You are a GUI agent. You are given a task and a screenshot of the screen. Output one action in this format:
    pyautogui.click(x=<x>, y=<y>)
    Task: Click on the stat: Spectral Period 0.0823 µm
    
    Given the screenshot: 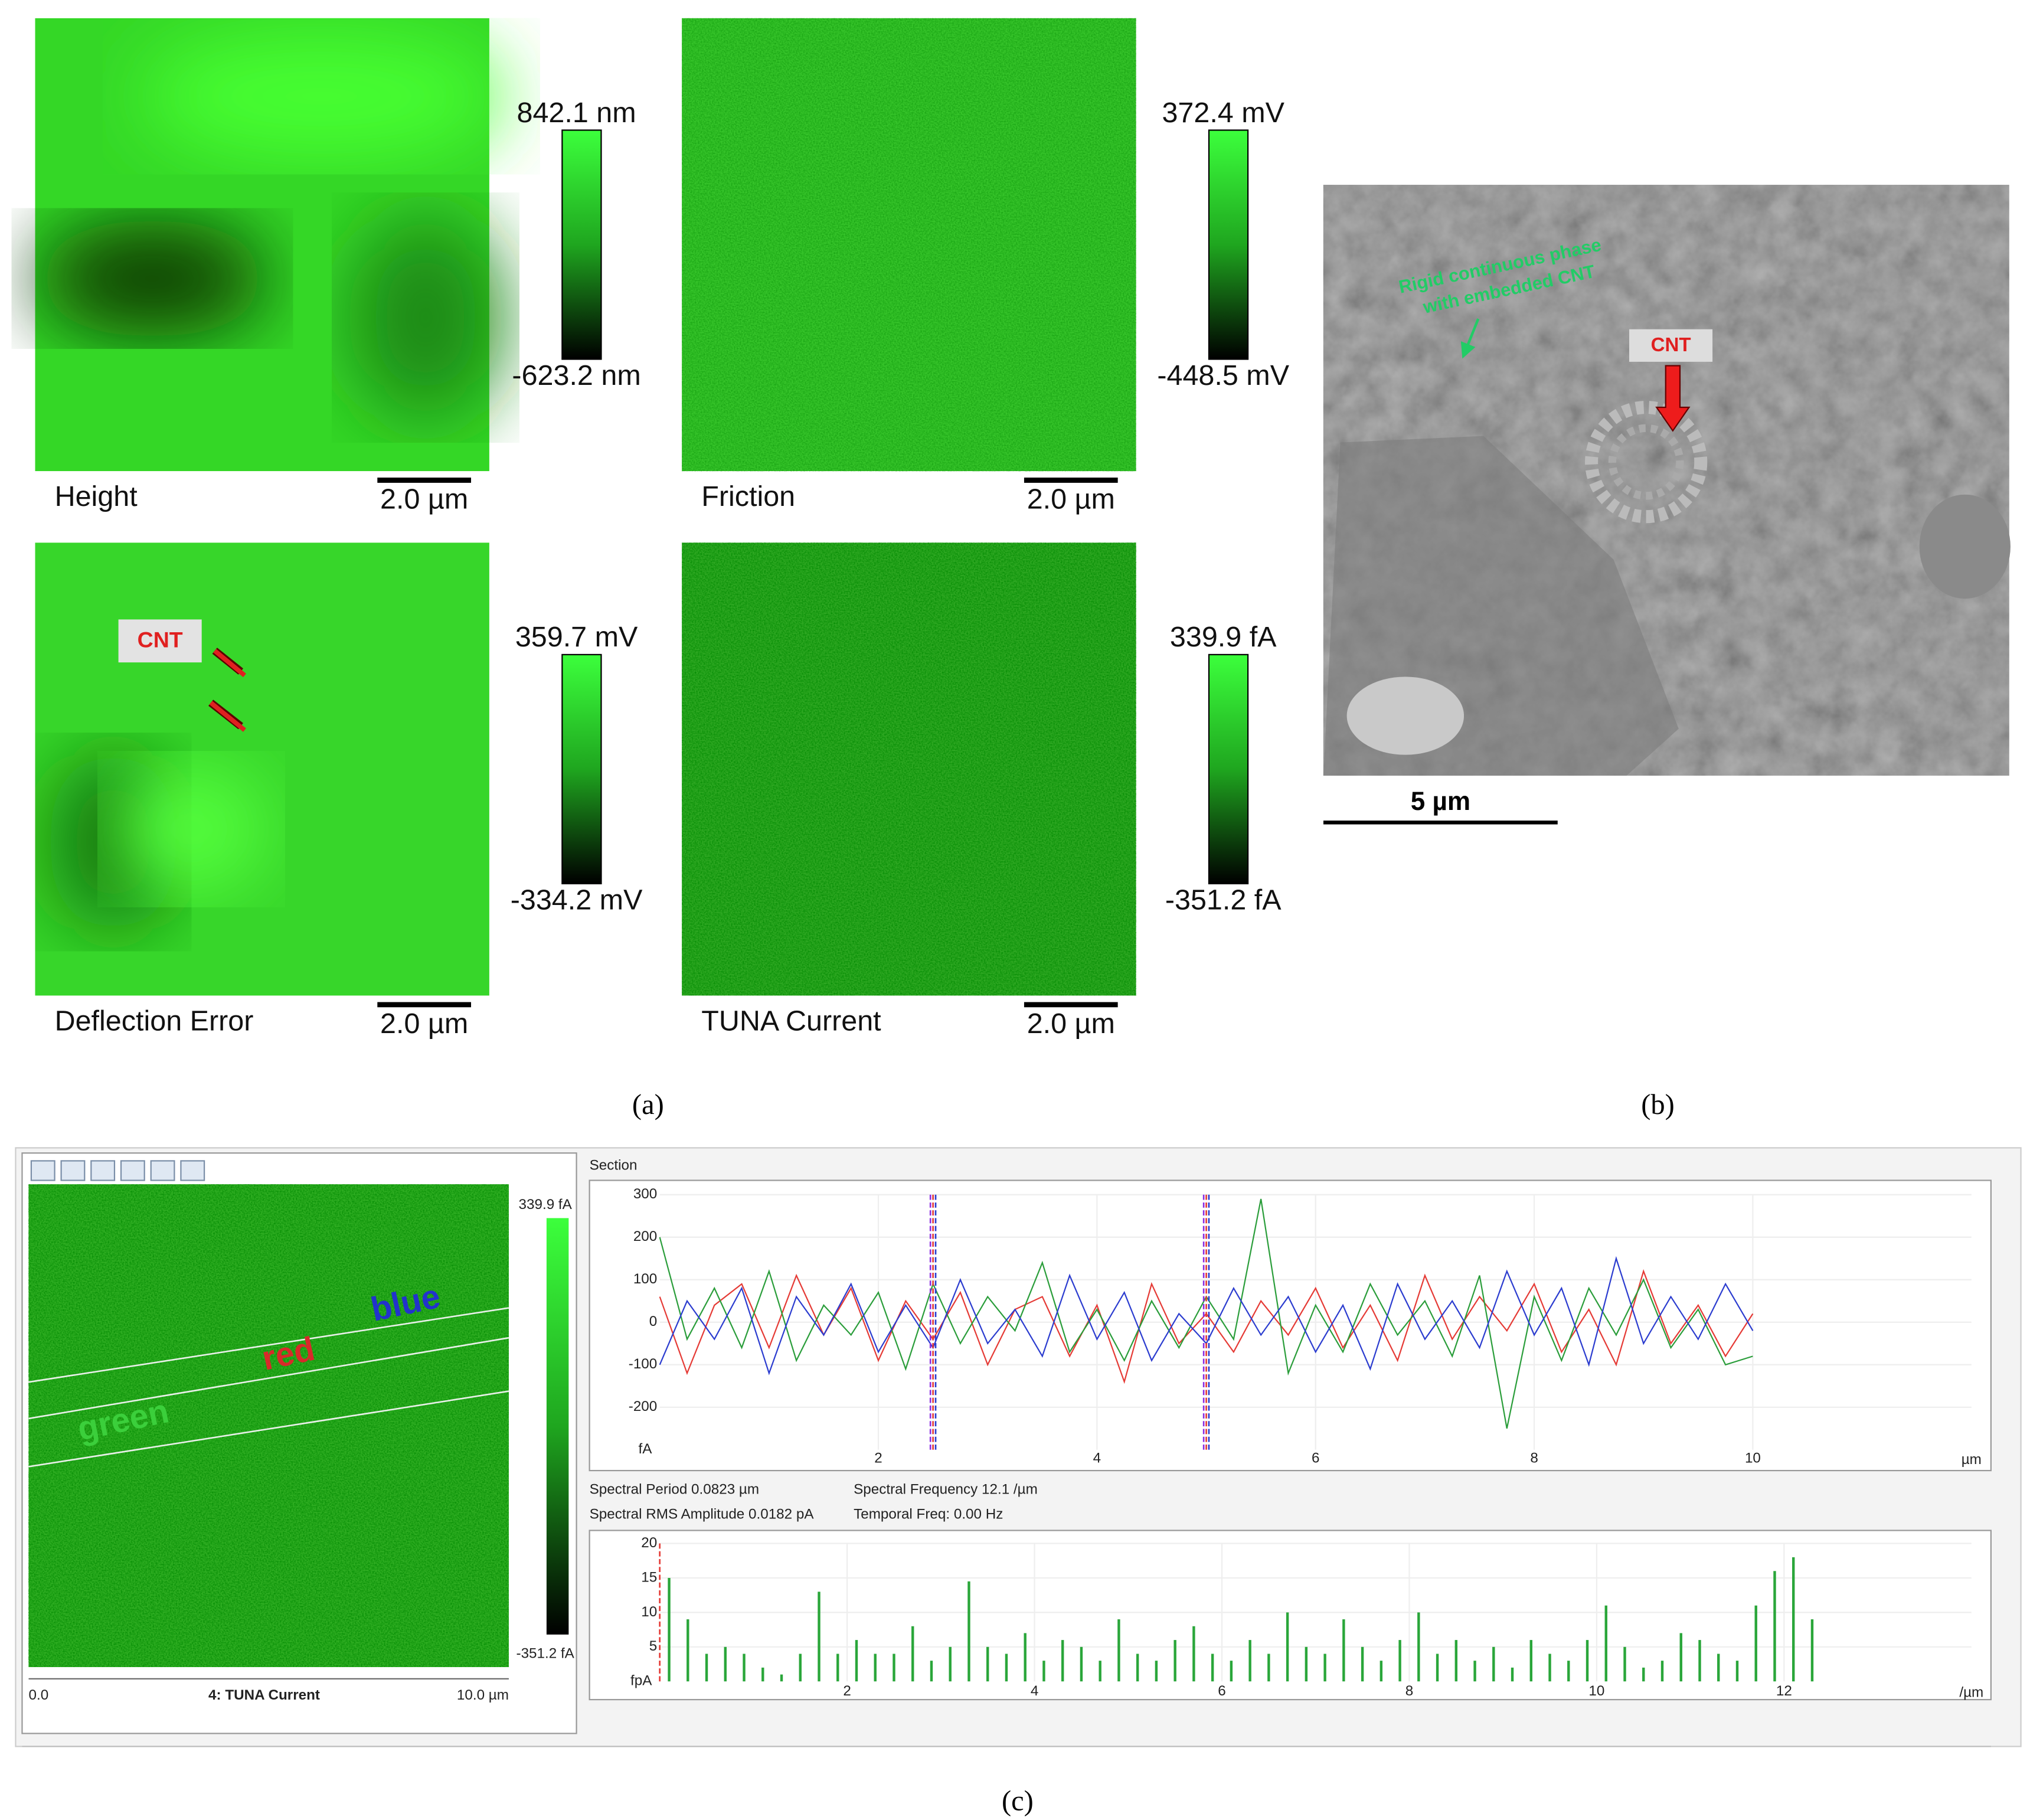 What is the action you would take?
    pyautogui.click(x=675, y=1490)
    